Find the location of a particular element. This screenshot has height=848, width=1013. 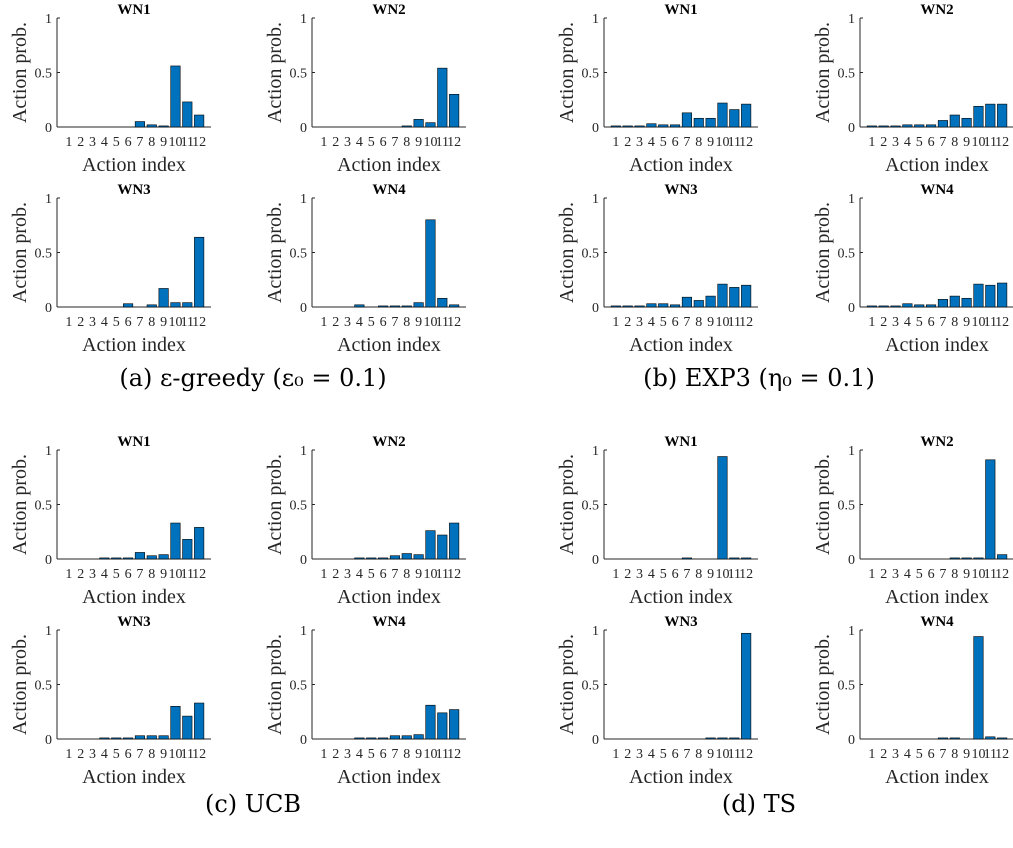

chart-c-wn4-xtick-9: 9 is located at coordinates (418, 754).